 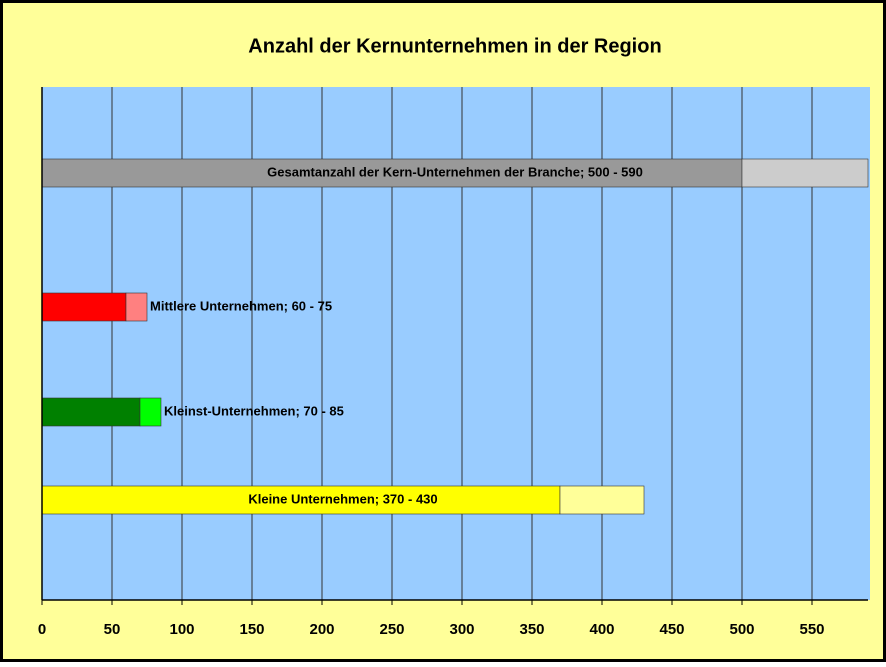 What do you see at coordinates (671, 629) in the screenshot?
I see `x-tick-label: 450` at bounding box center [671, 629].